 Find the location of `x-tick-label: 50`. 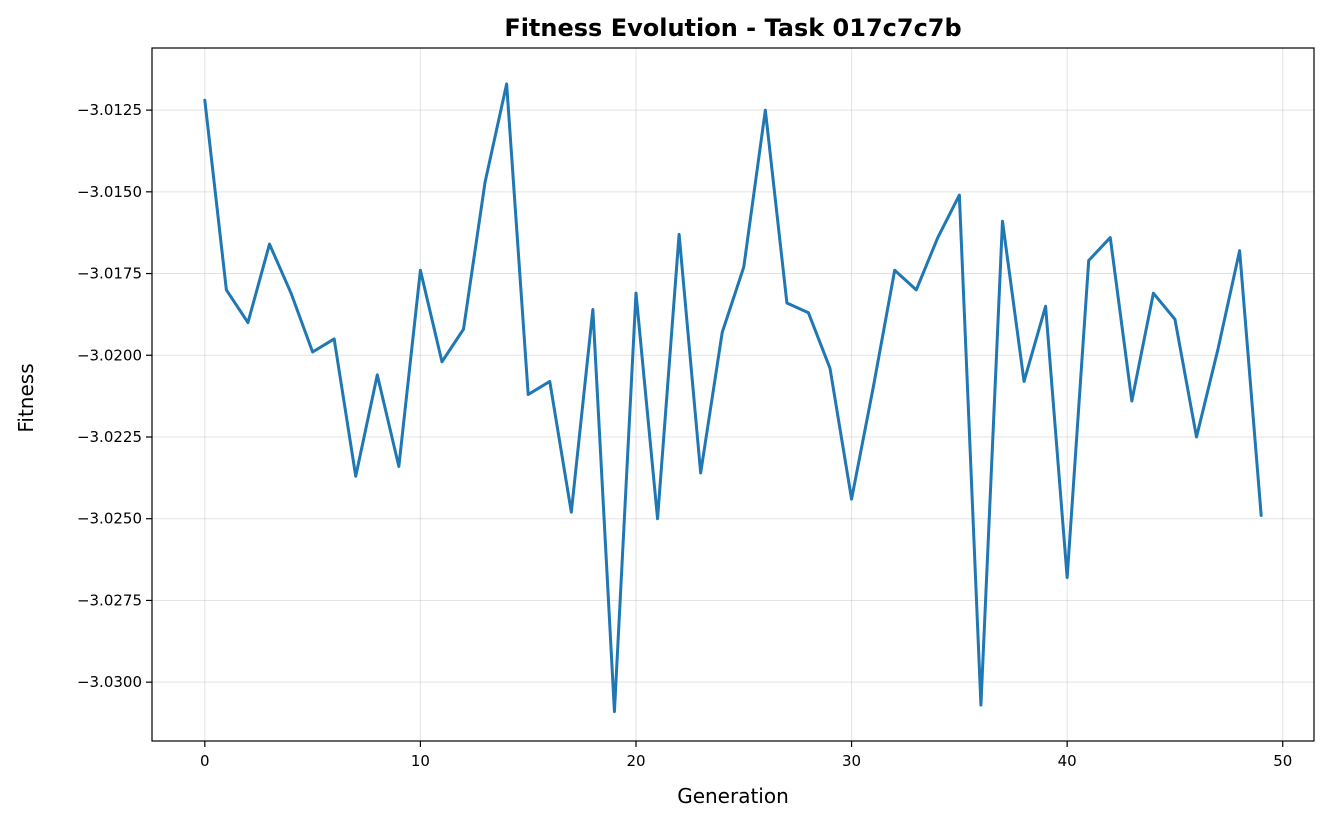

x-tick-label: 50 is located at coordinates (1282, 761).